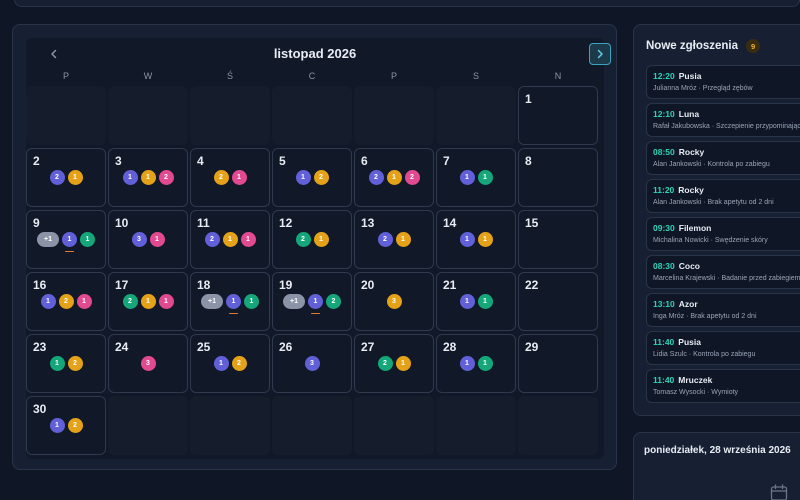 Image resolution: width=800 pixels, height=500 pixels. Describe the element at coordinates (204, 285) in the screenshot. I see `day-number: 18` at that location.